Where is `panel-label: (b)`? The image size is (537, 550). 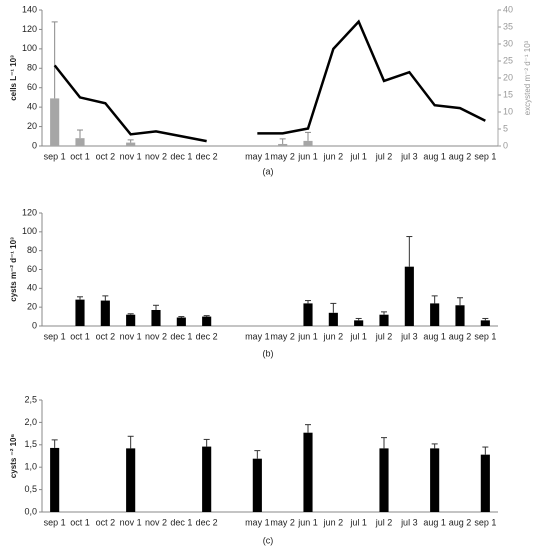
panel-label: (b) is located at coordinates (268, 353).